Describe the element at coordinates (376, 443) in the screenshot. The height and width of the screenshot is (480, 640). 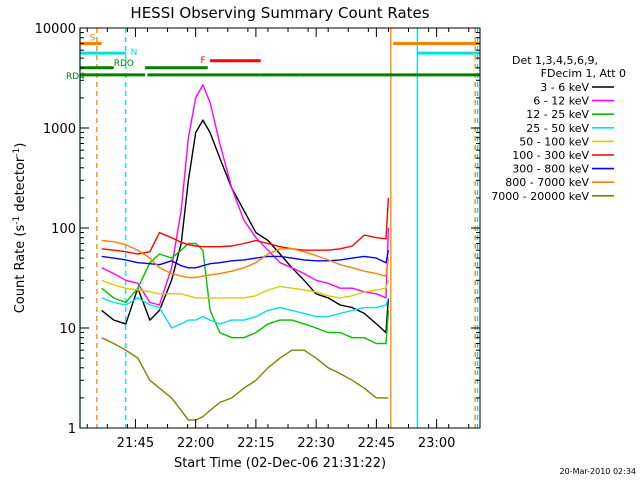
I see `x-tick-label-4: 22:45` at that location.